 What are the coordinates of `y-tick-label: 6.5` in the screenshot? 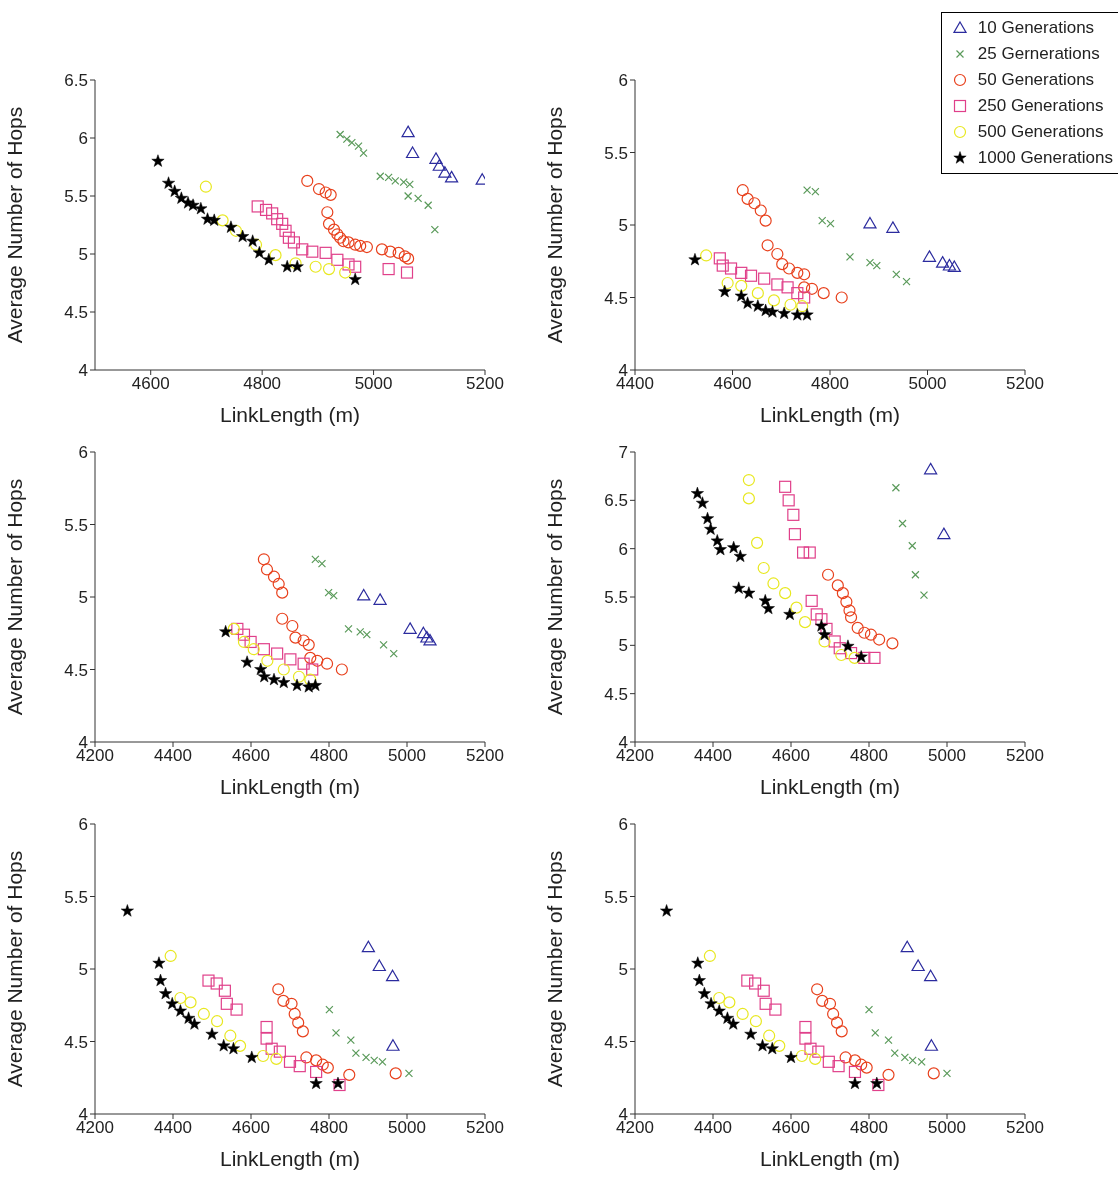 It's located at (76, 81).